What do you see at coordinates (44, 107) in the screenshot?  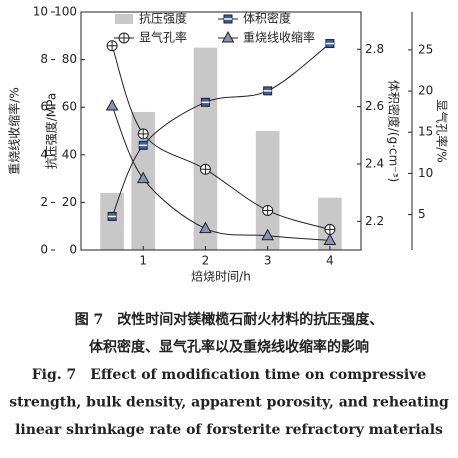 I see `y-tick-label: 6` at bounding box center [44, 107].